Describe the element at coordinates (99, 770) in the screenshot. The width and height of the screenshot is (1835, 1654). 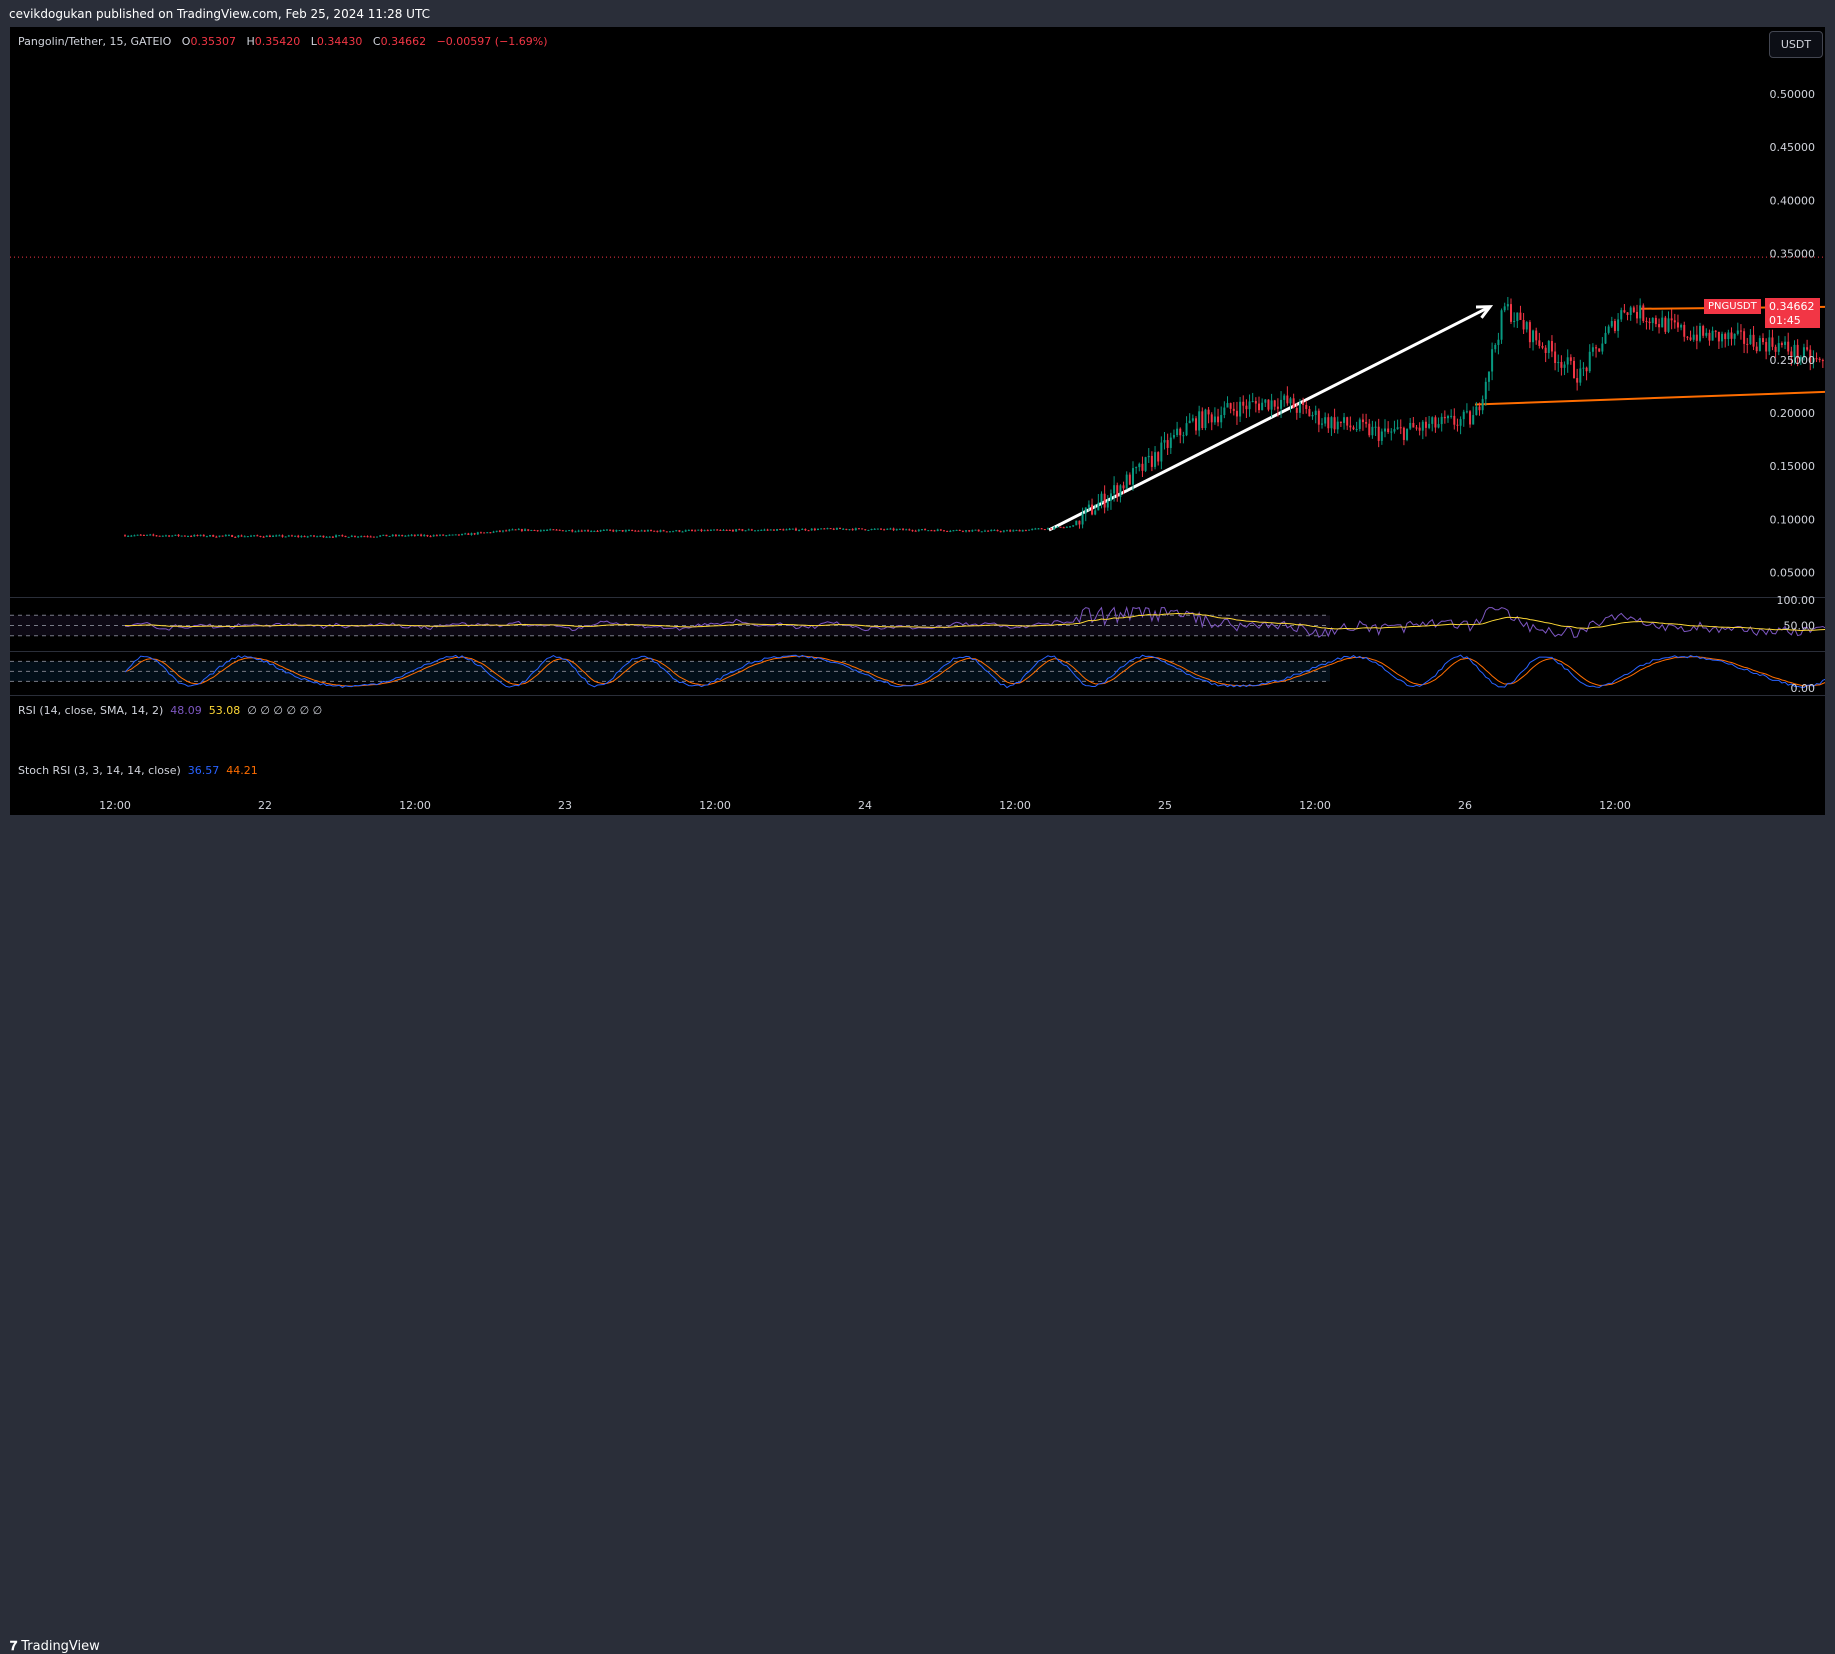
I see `stoch-legend-label: Stoch RSI (3, 3, 14, 14, close)` at that location.